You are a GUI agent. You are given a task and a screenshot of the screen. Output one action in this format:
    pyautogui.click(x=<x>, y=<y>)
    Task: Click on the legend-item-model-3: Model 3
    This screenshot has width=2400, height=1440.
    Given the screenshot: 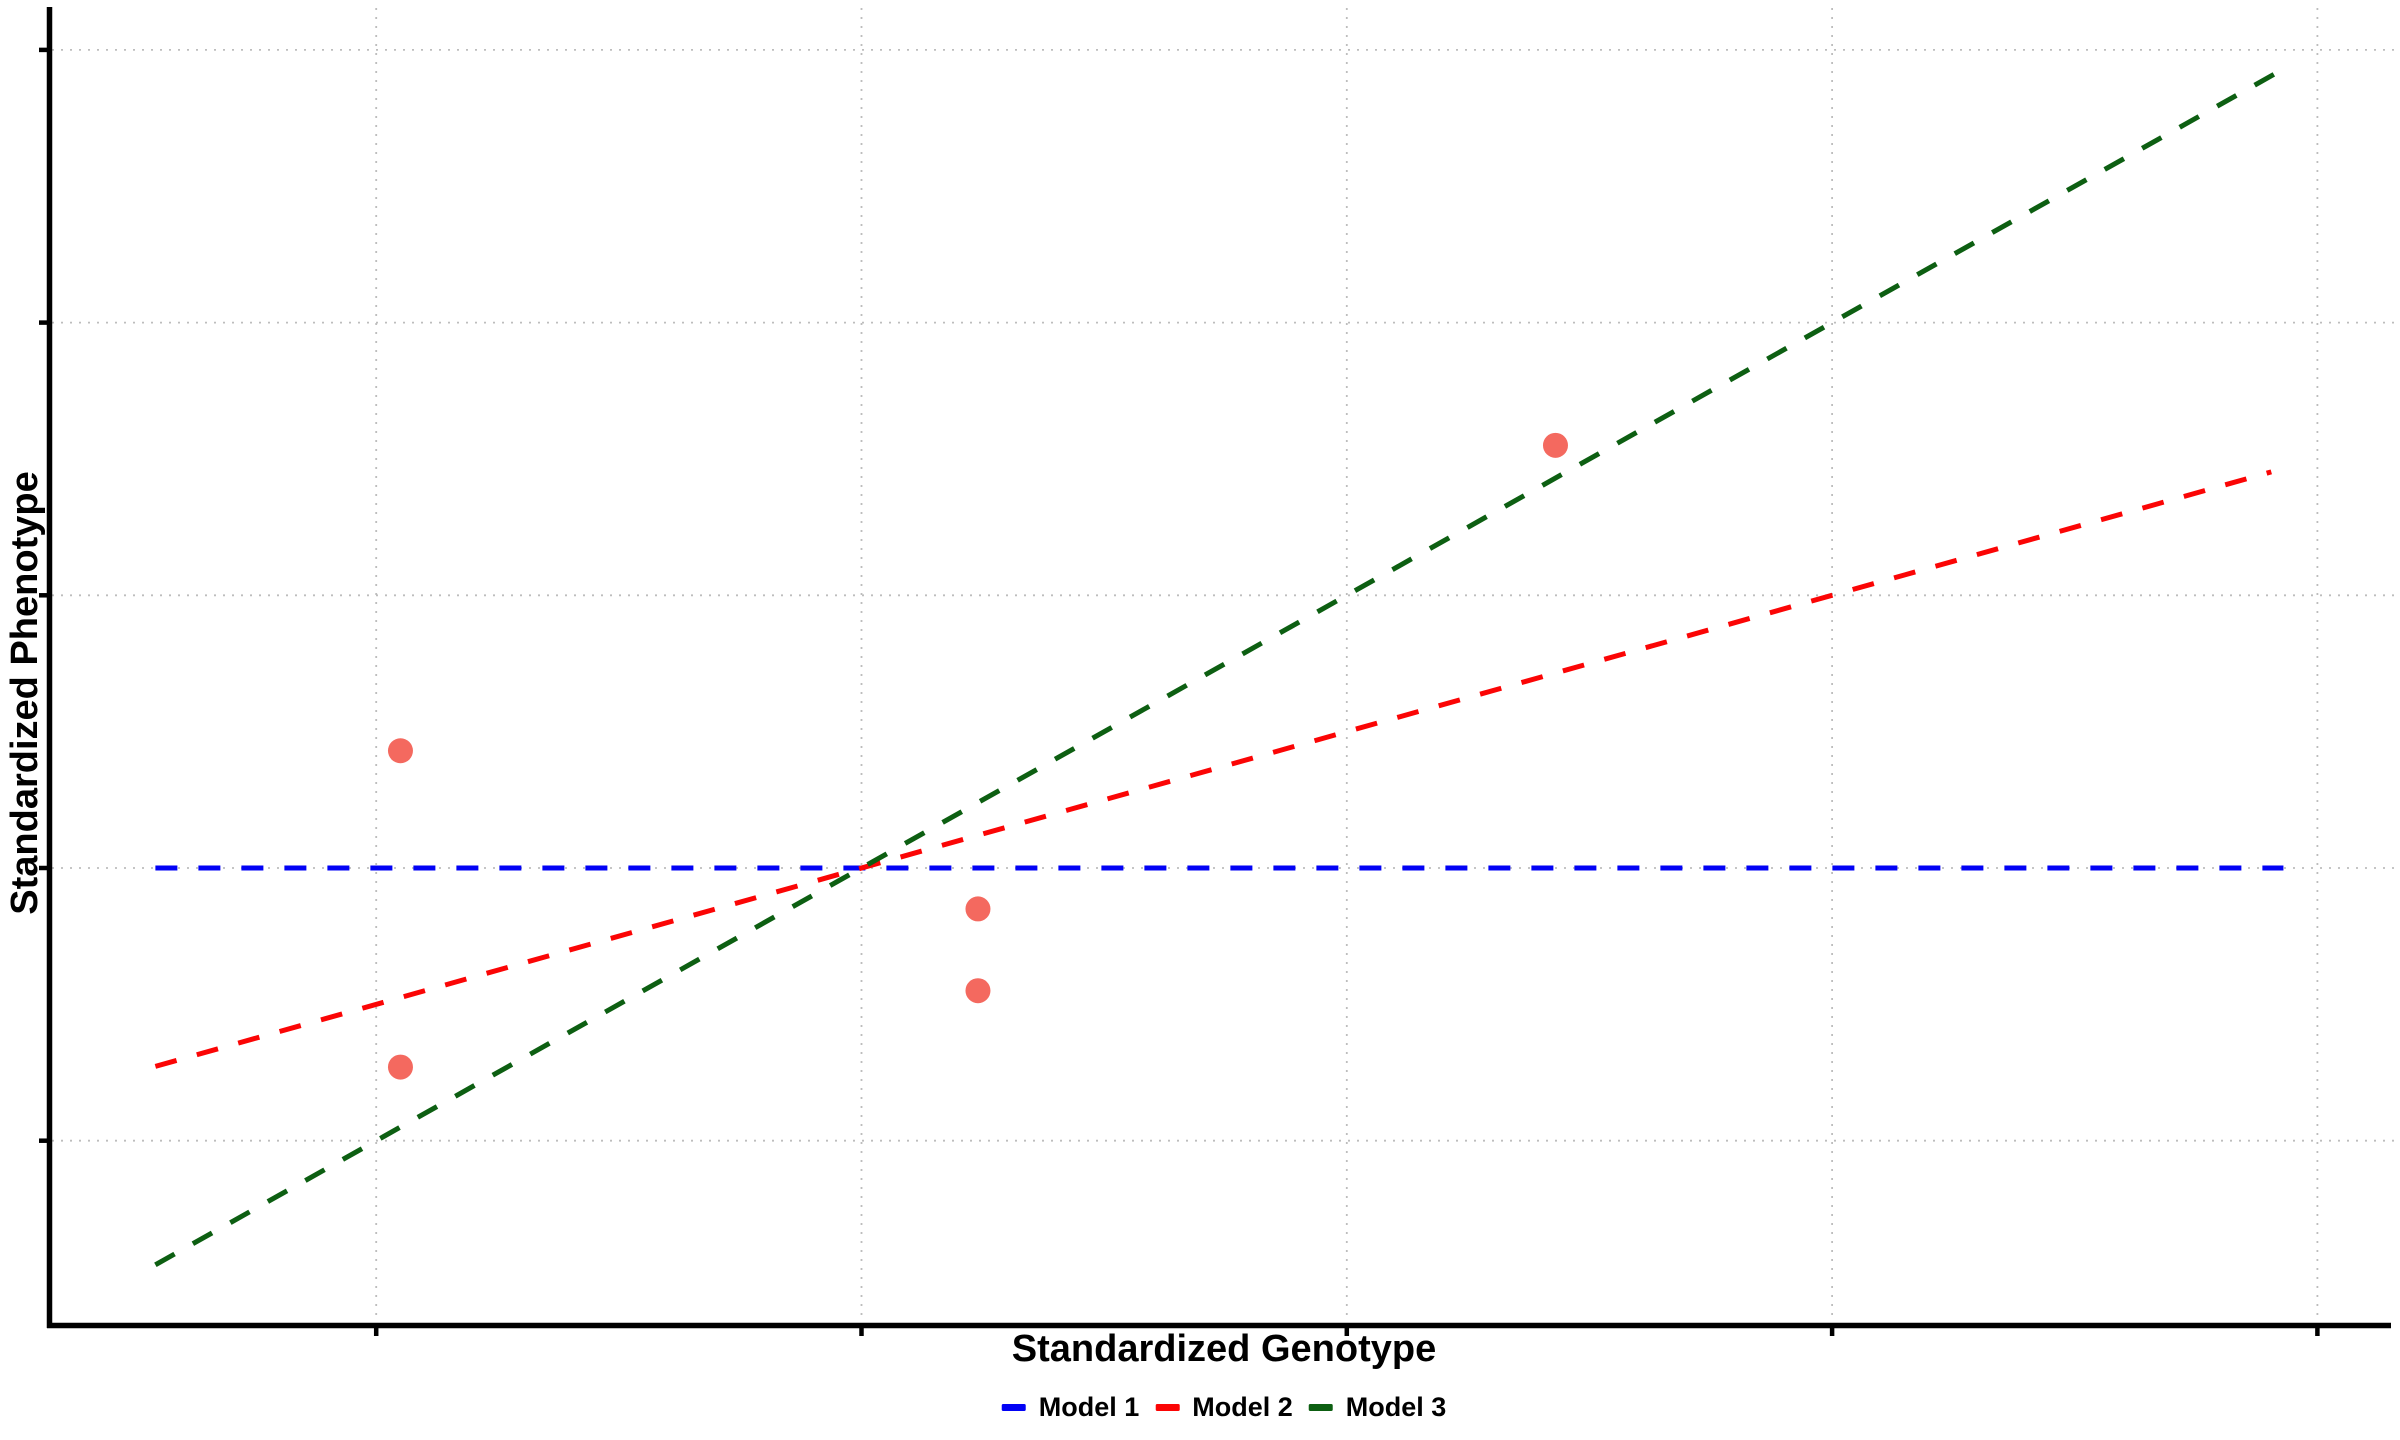 What is the action you would take?
    pyautogui.click(x=1377, y=1406)
    